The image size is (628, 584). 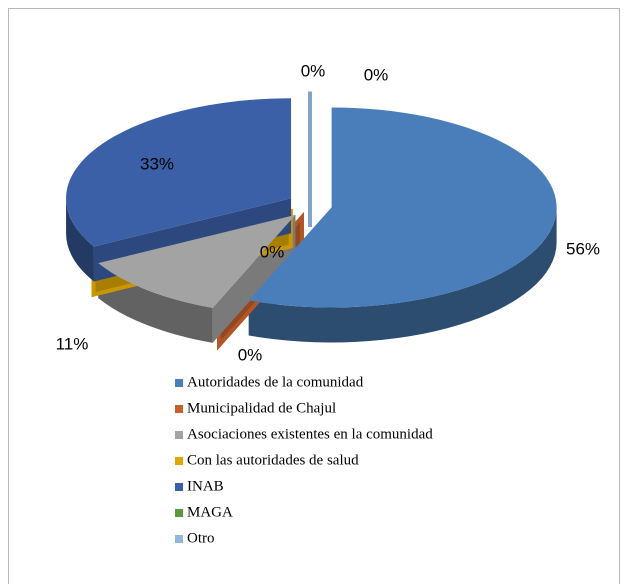 What do you see at coordinates (261, 408) in the screenshot?
I see `legend-label: Municipalidad de Chajul` at bounding box center [261, 408].